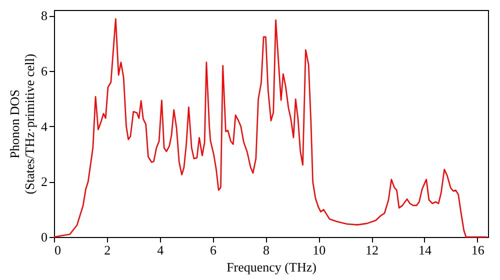  What do you see at coordinates (107, 250) in the screenshot?
I see `x-tick-label: 2` at bounding box center [107, 250].